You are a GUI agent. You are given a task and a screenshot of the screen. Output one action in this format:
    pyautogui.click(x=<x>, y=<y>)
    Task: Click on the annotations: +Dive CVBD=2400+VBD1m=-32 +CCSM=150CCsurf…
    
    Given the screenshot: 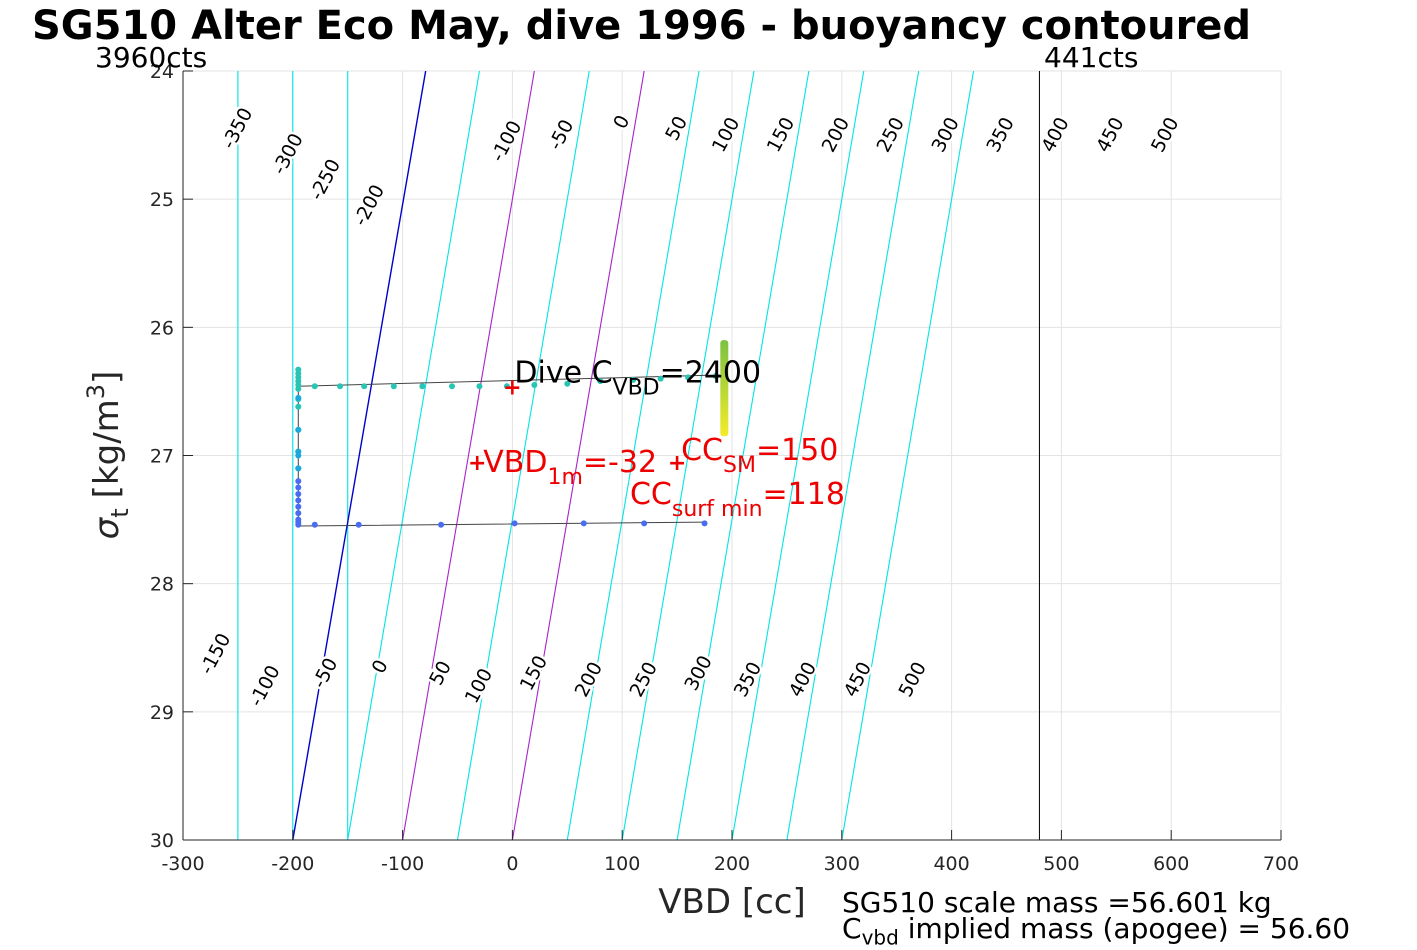 What is the action you would take?
    pyautogui.click(x=656, y=438)
    